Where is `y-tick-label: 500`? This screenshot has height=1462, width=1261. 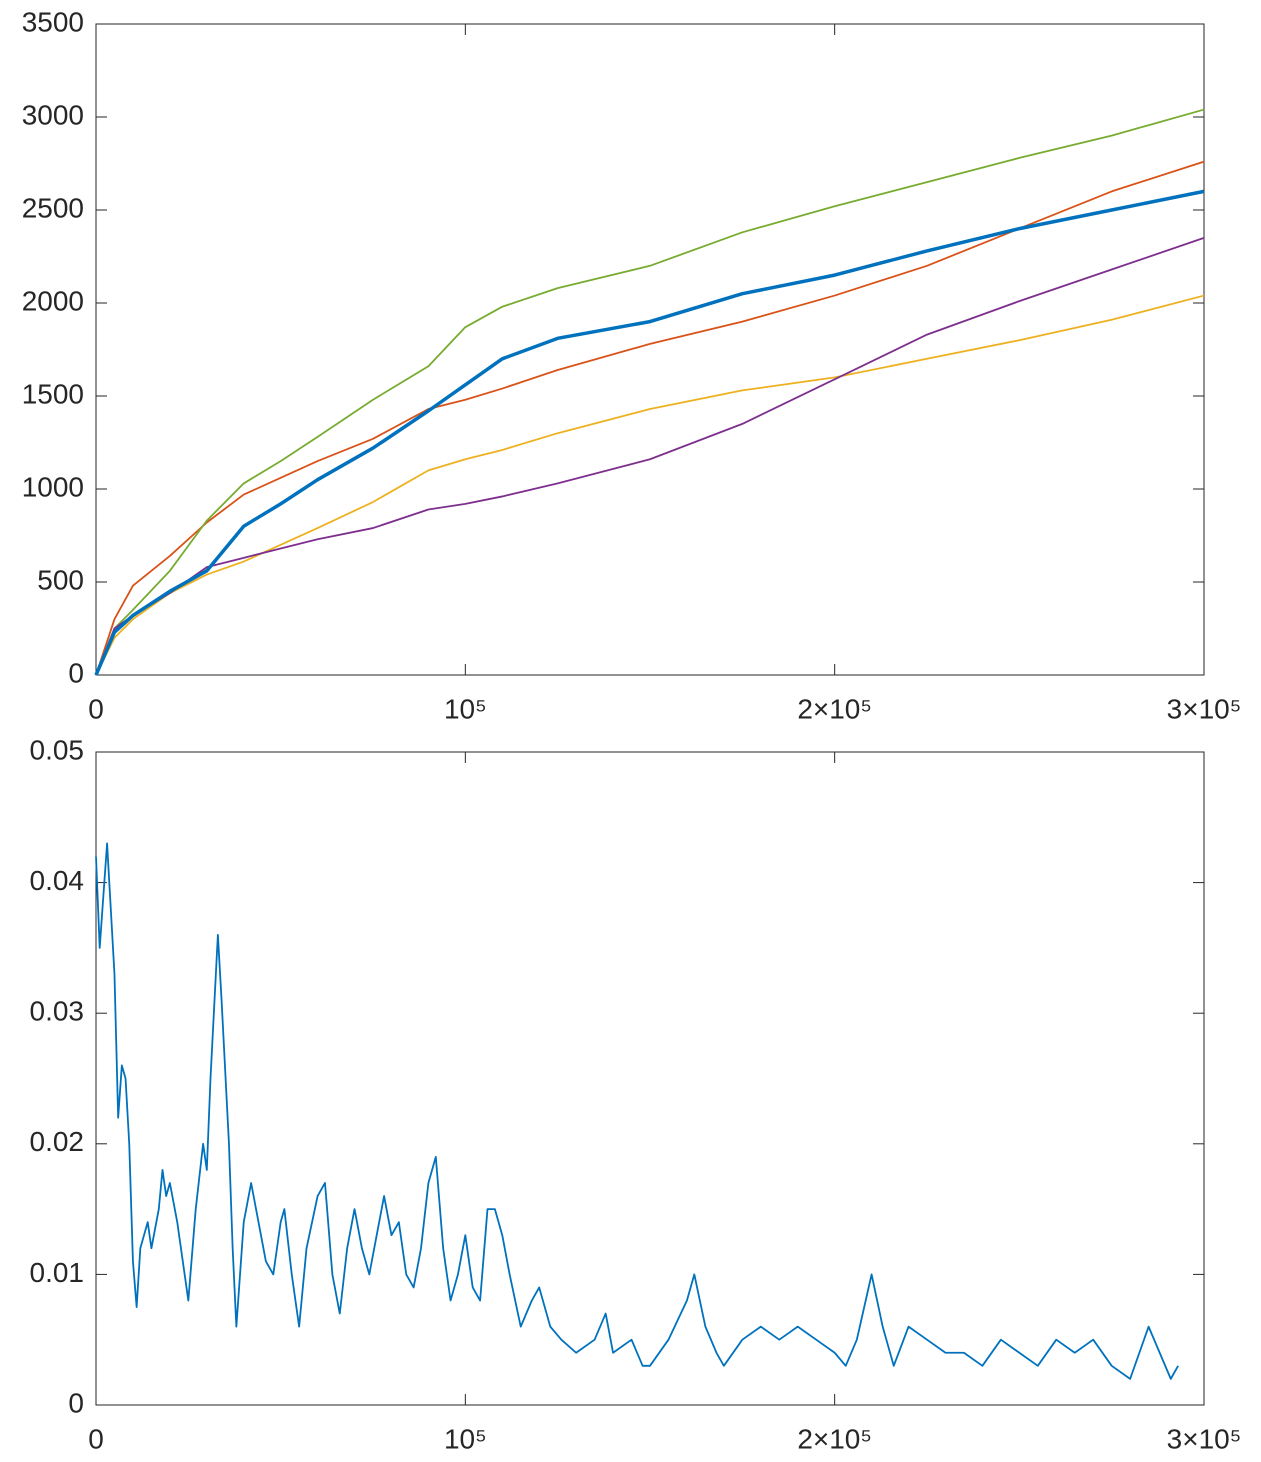 y-tick-label: 500 is located at coordinates (60, 579).